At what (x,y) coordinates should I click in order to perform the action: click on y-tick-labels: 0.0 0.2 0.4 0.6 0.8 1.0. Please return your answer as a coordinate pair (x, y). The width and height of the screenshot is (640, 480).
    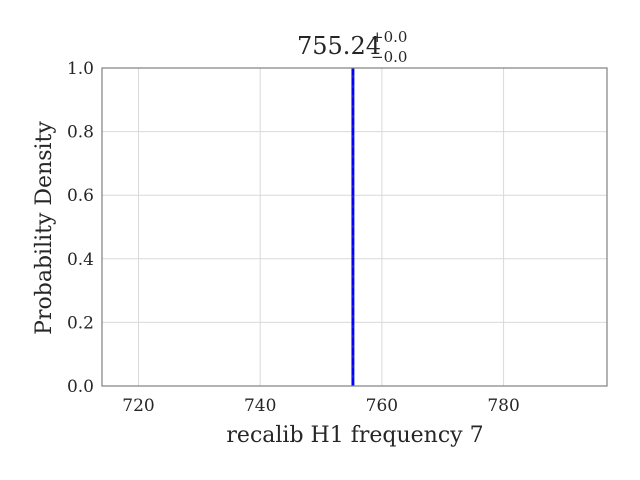
    Looking at the image, I should click on (80, 228).